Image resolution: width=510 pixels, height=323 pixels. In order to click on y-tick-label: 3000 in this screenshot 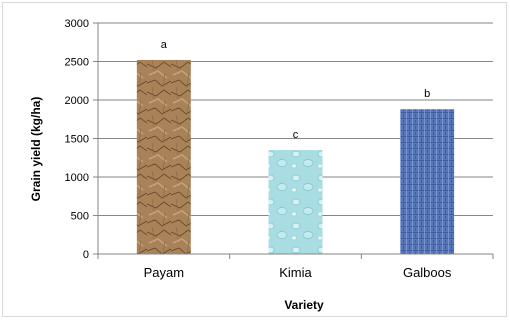, I will do `click(77, 24)`.